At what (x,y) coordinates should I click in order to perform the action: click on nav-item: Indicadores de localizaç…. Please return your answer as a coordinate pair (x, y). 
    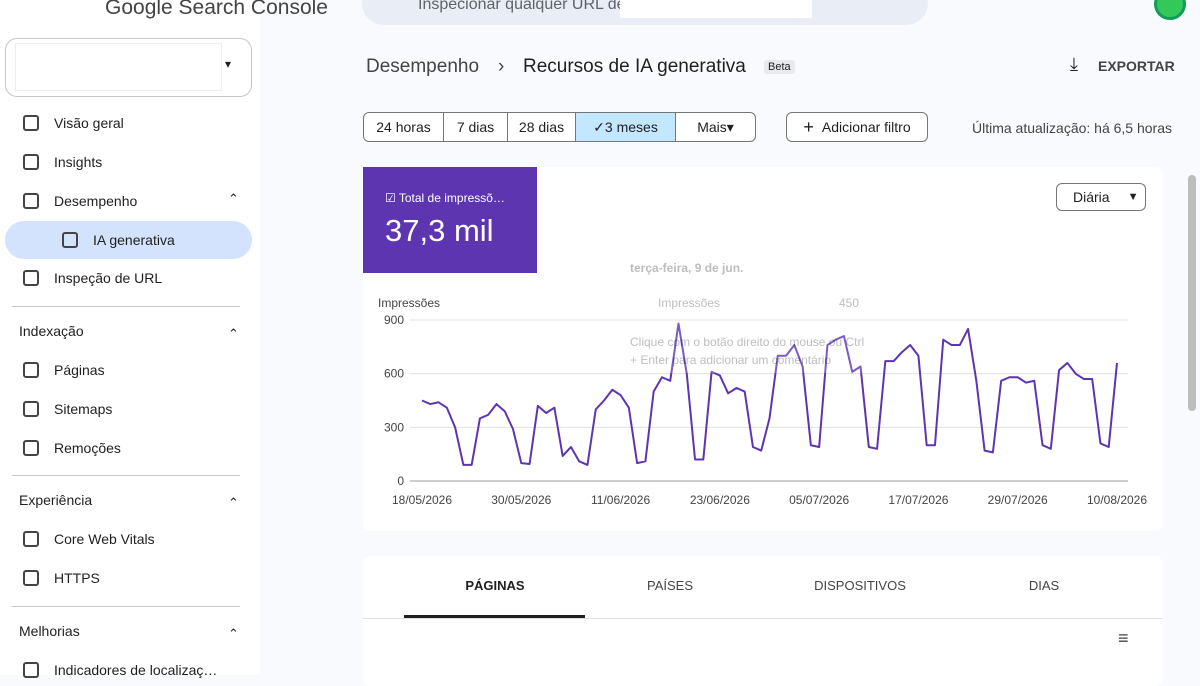
    Looking at the image, I should click on (136, 670).